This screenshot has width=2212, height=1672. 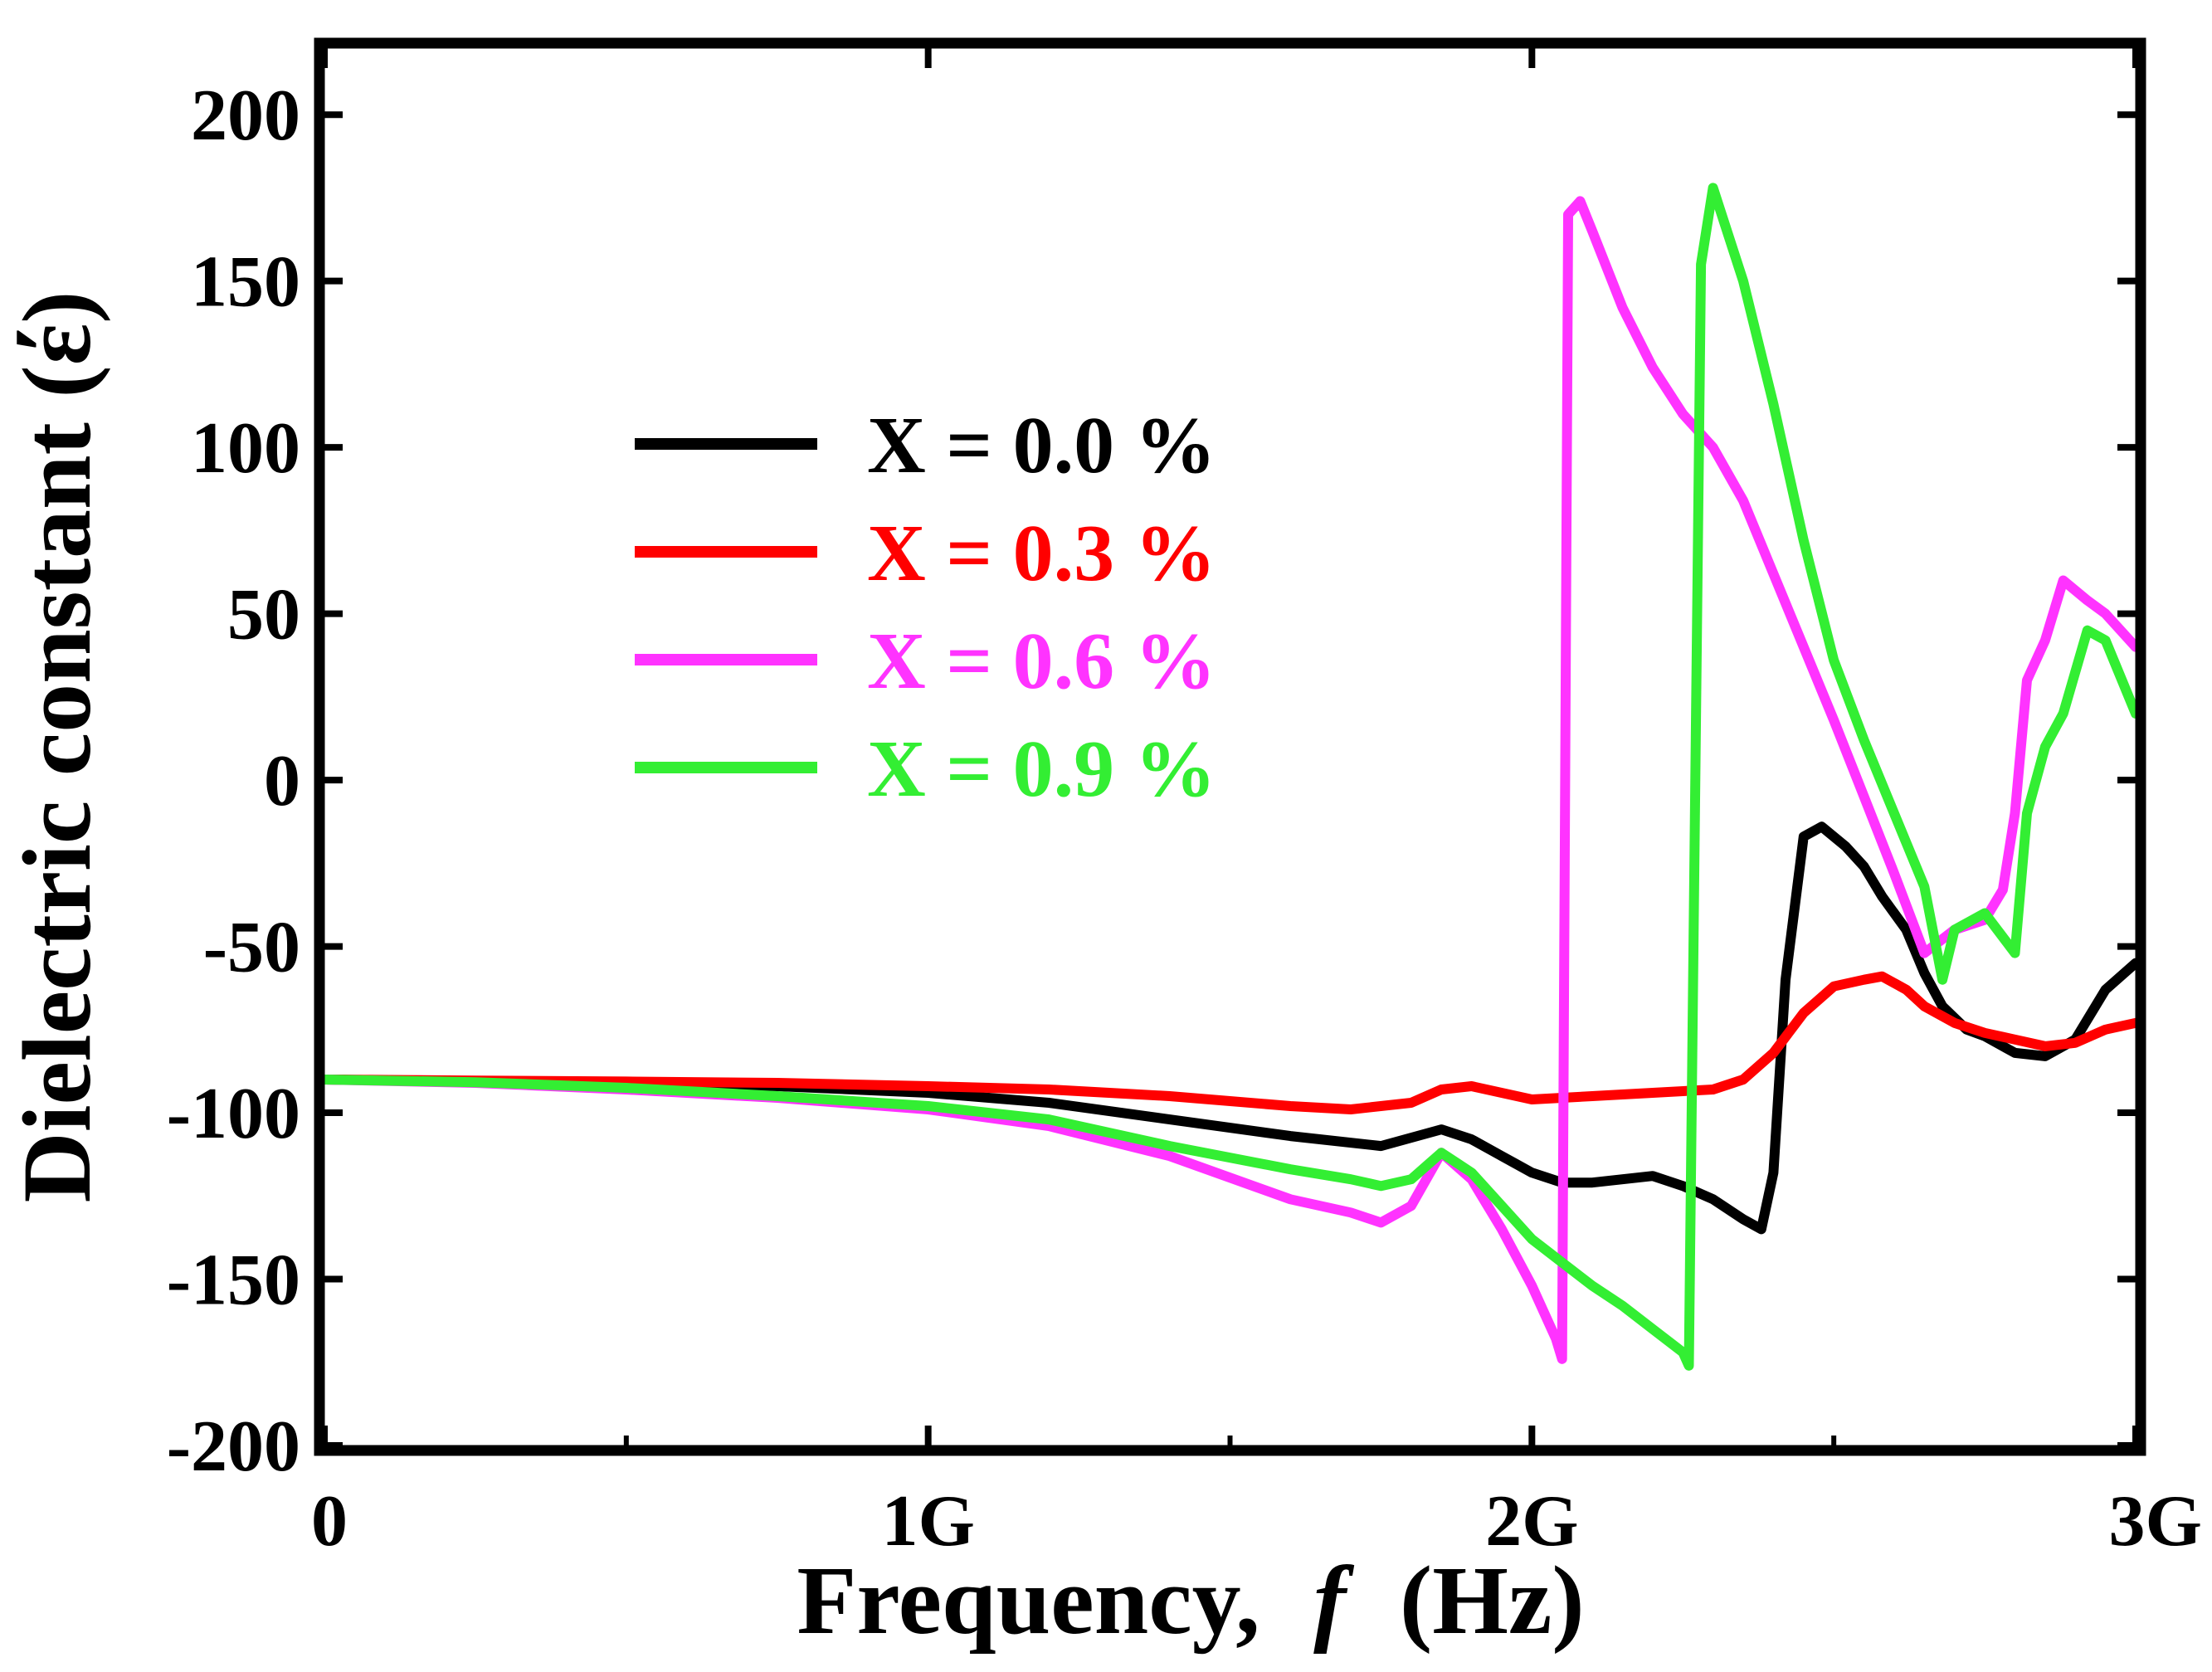 I want to click on x-tick-label: 1G, so click(x=927, y=1522).